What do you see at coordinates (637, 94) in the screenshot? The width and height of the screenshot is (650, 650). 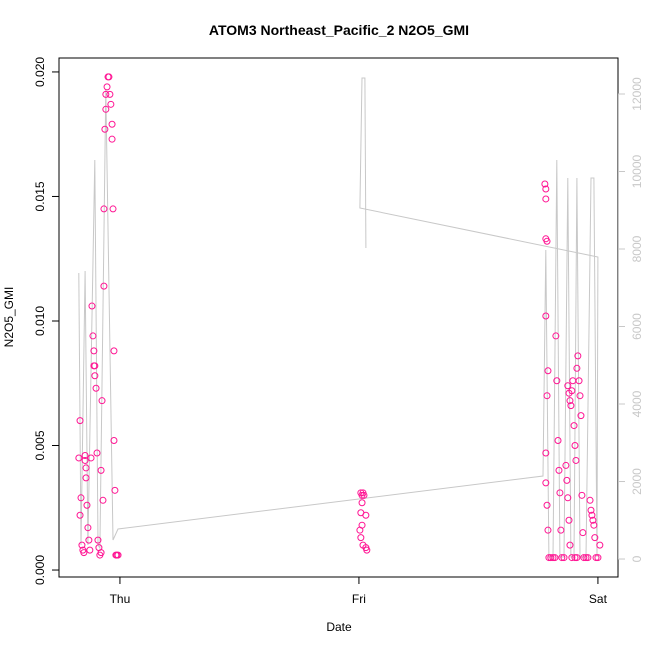 I see `y2-tick-label: 12000` at bounding box center [637, 94].